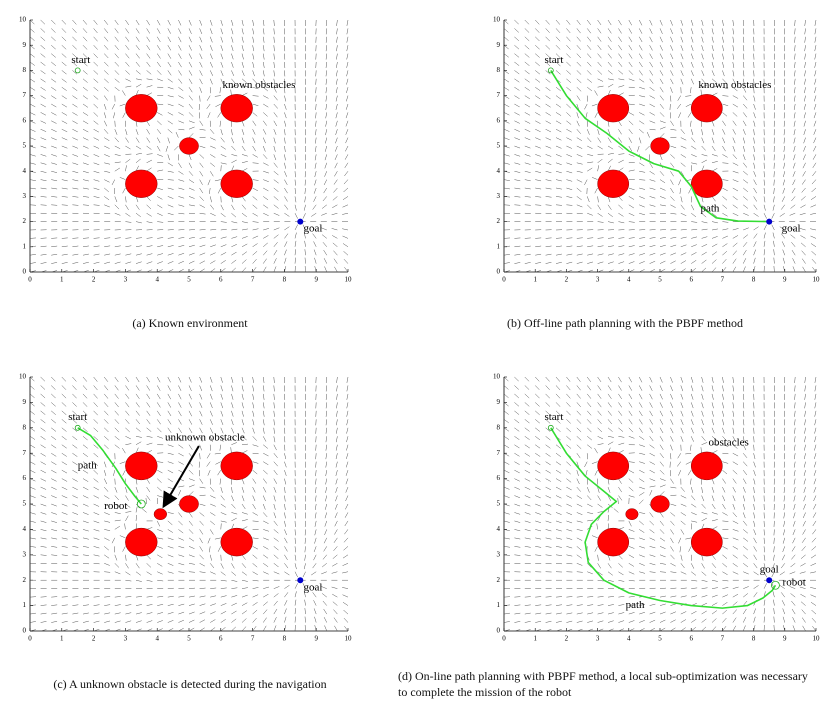 This screenshot has height=709, width=821. What do you see at coordinates (349, 639) in the screenshot?
I see `x-tick-label: 10` at bounding box center [349, 639].